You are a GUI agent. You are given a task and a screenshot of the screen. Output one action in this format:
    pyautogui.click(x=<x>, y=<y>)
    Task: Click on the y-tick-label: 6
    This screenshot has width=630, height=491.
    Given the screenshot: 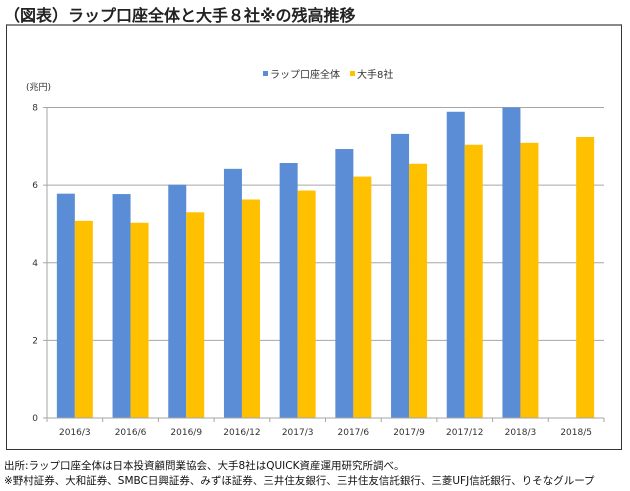 What is the action you would take?
    pyautogui.click(x=35, y=186)
    